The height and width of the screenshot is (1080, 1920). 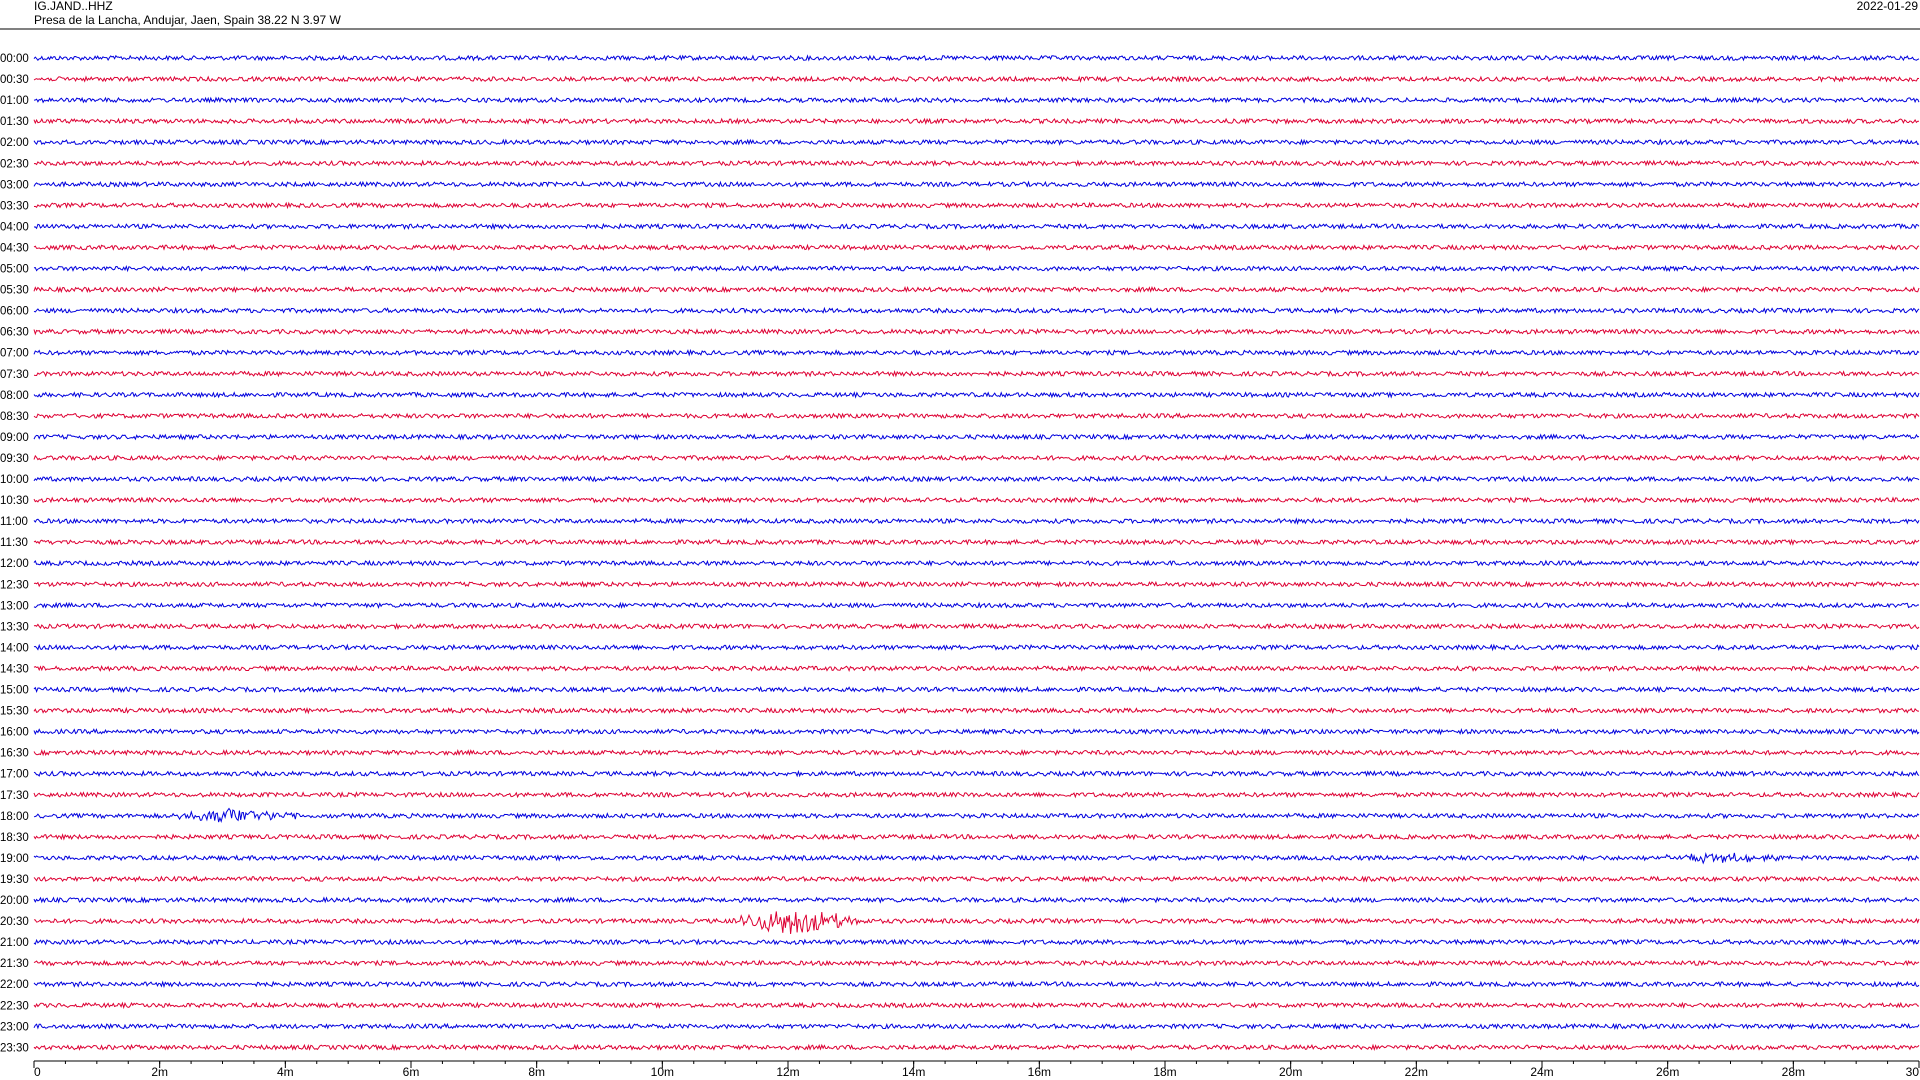 What do you see at coordinates (14, 122) in the screenshot?
I see `row-label-0130: 01:30` at bounding box center [14, 122].